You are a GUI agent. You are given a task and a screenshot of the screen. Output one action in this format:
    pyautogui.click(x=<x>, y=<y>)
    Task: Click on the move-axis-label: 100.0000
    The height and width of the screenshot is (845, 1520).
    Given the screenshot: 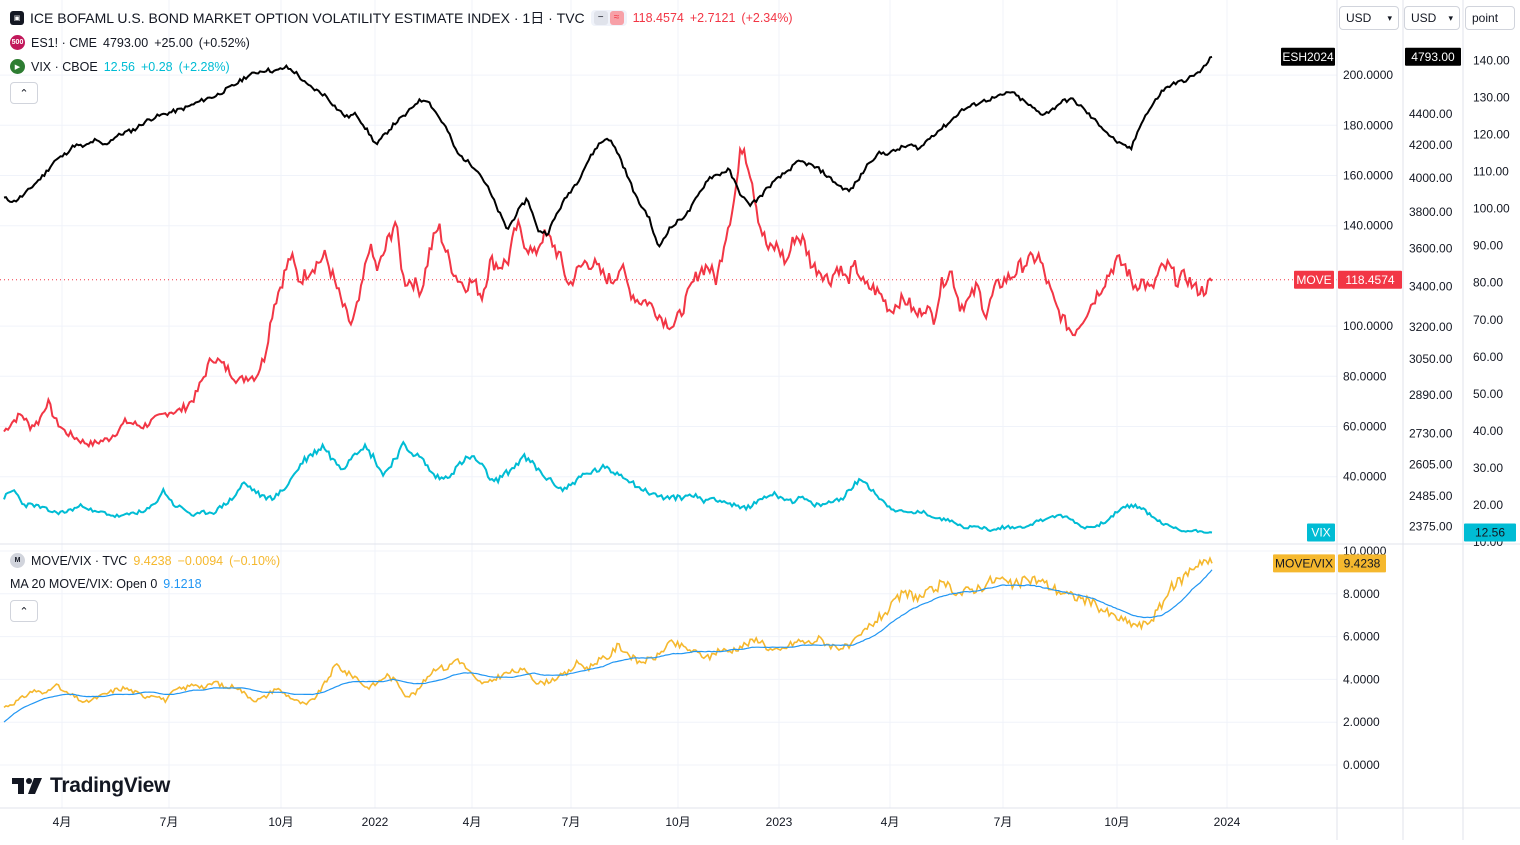 What is the action you would take?
    pyautogui.click(x=1368, y=326)
    